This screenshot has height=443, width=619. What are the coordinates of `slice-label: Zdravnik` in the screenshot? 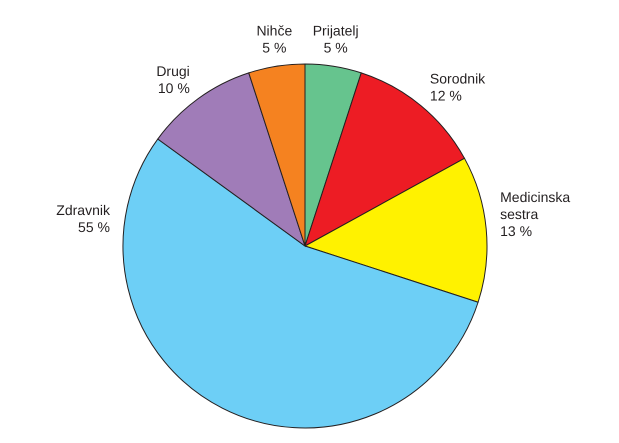 It's located at (83, 210).